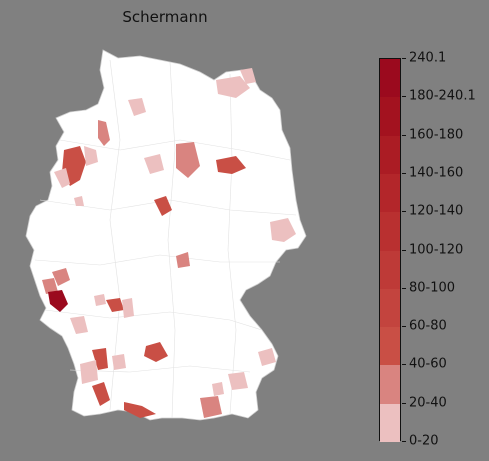 Image resolution: width=489 pixels, height=461 pixels. Describe the element at coordinates (50, 286) in the screenshot. I see `region-trier-north` at that location.